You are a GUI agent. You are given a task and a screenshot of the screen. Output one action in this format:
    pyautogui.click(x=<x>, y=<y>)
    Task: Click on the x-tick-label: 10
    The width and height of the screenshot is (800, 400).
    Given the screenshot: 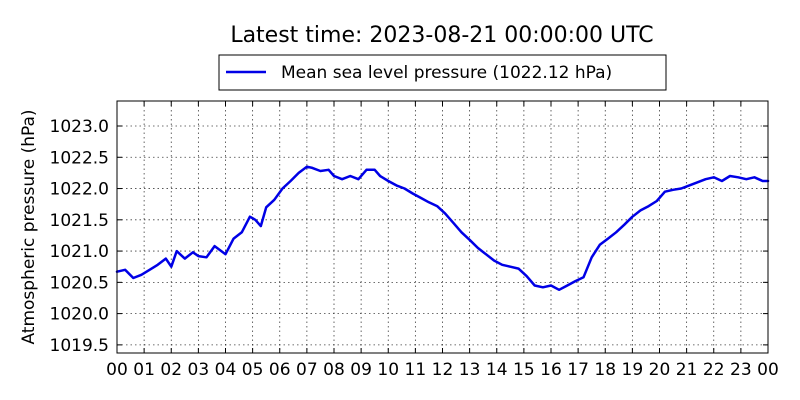 What is the action you would take?
    pyautogui.click(x=388, y=370)
    